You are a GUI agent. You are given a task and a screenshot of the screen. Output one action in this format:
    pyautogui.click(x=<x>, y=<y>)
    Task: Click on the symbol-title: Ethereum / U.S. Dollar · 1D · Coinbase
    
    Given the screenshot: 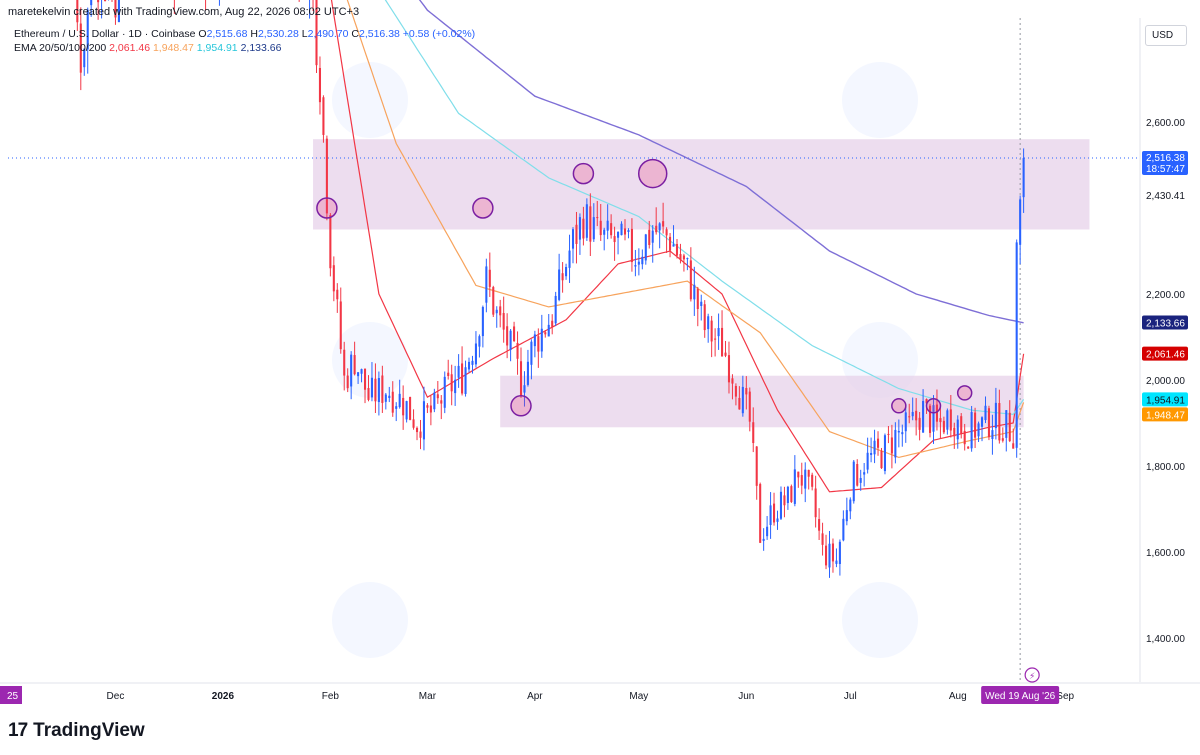 What is the action you would take?
    pyautogui.click(x=105, y=34)
    